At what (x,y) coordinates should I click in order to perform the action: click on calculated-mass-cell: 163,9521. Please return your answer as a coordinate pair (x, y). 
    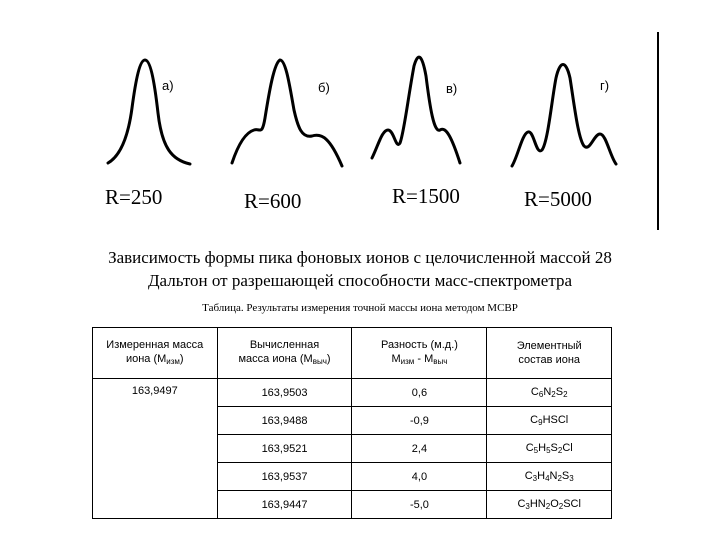
    Looking at the image, I should click on (284, 448).